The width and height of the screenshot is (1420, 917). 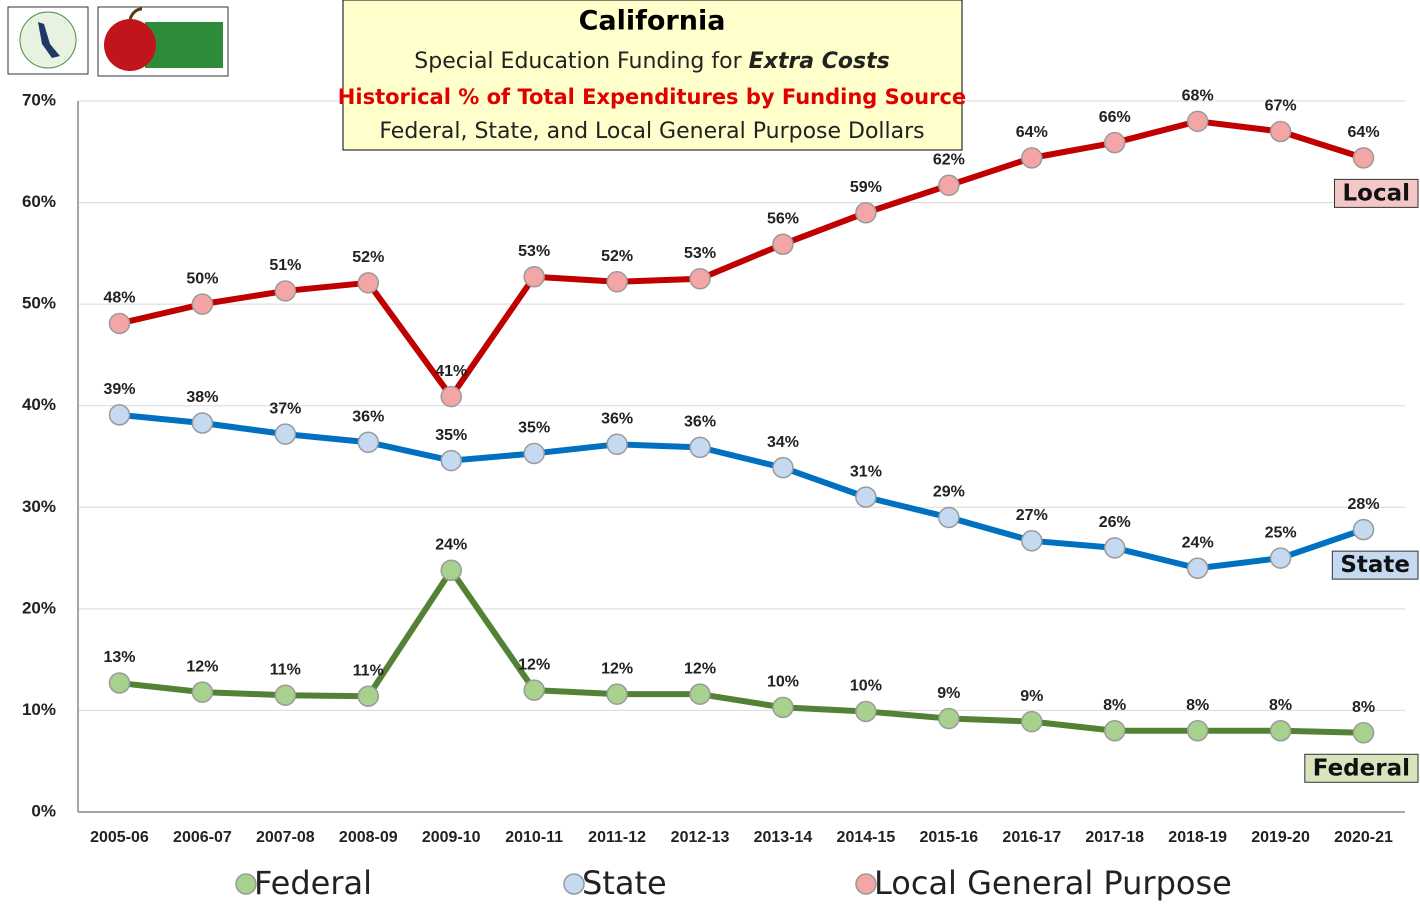 What do you see at coordinates (1281, 532) in the screenshot?
I see `data-label: 25%` at bounding box center [1281, 532].